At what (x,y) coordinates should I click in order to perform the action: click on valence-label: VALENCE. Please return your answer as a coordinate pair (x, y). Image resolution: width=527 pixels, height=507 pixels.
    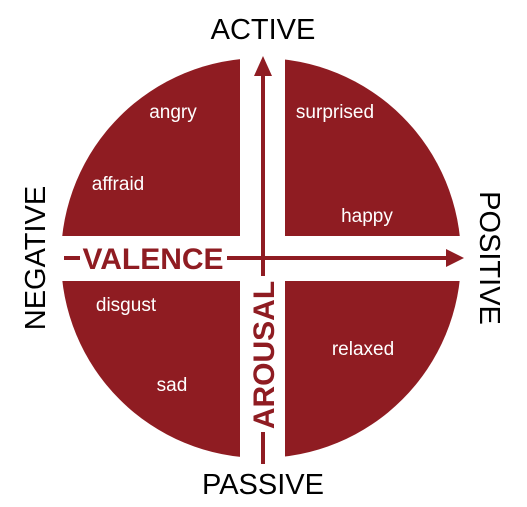
    Looking at the image, I should click on (152, 259).